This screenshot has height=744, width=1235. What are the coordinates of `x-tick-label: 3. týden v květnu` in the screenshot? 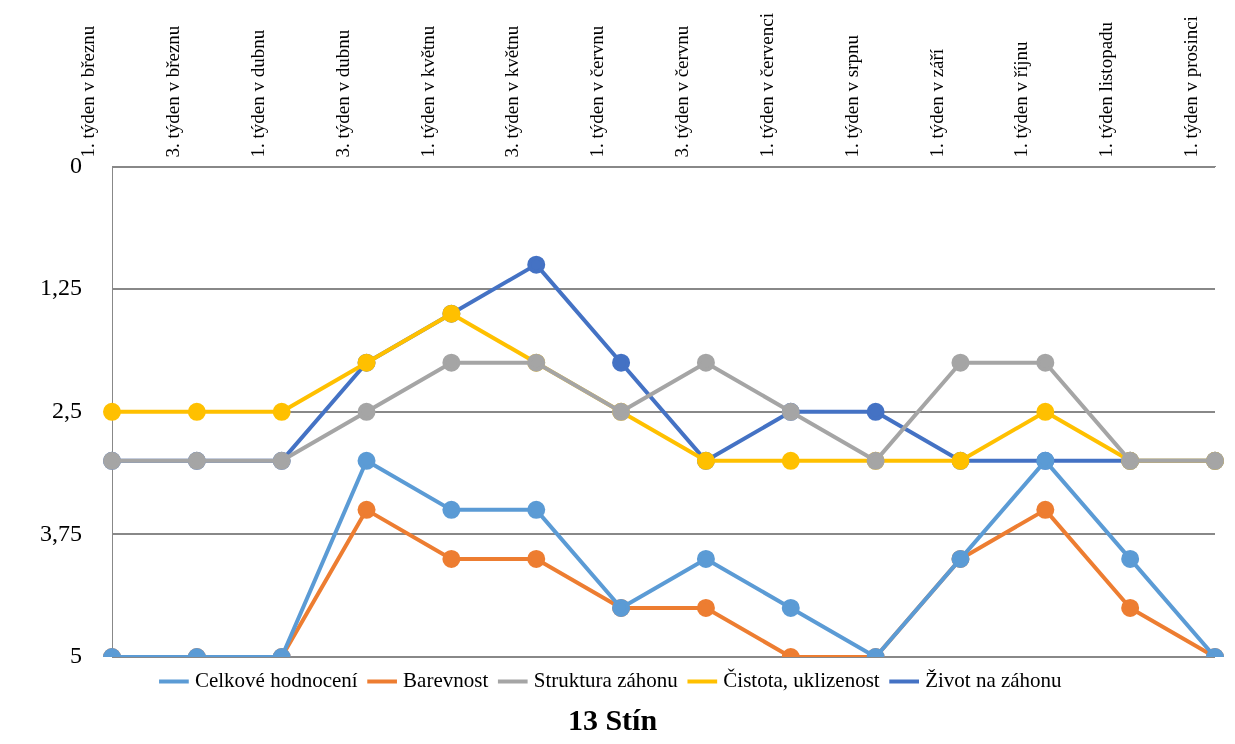 It's located at (512, 91).